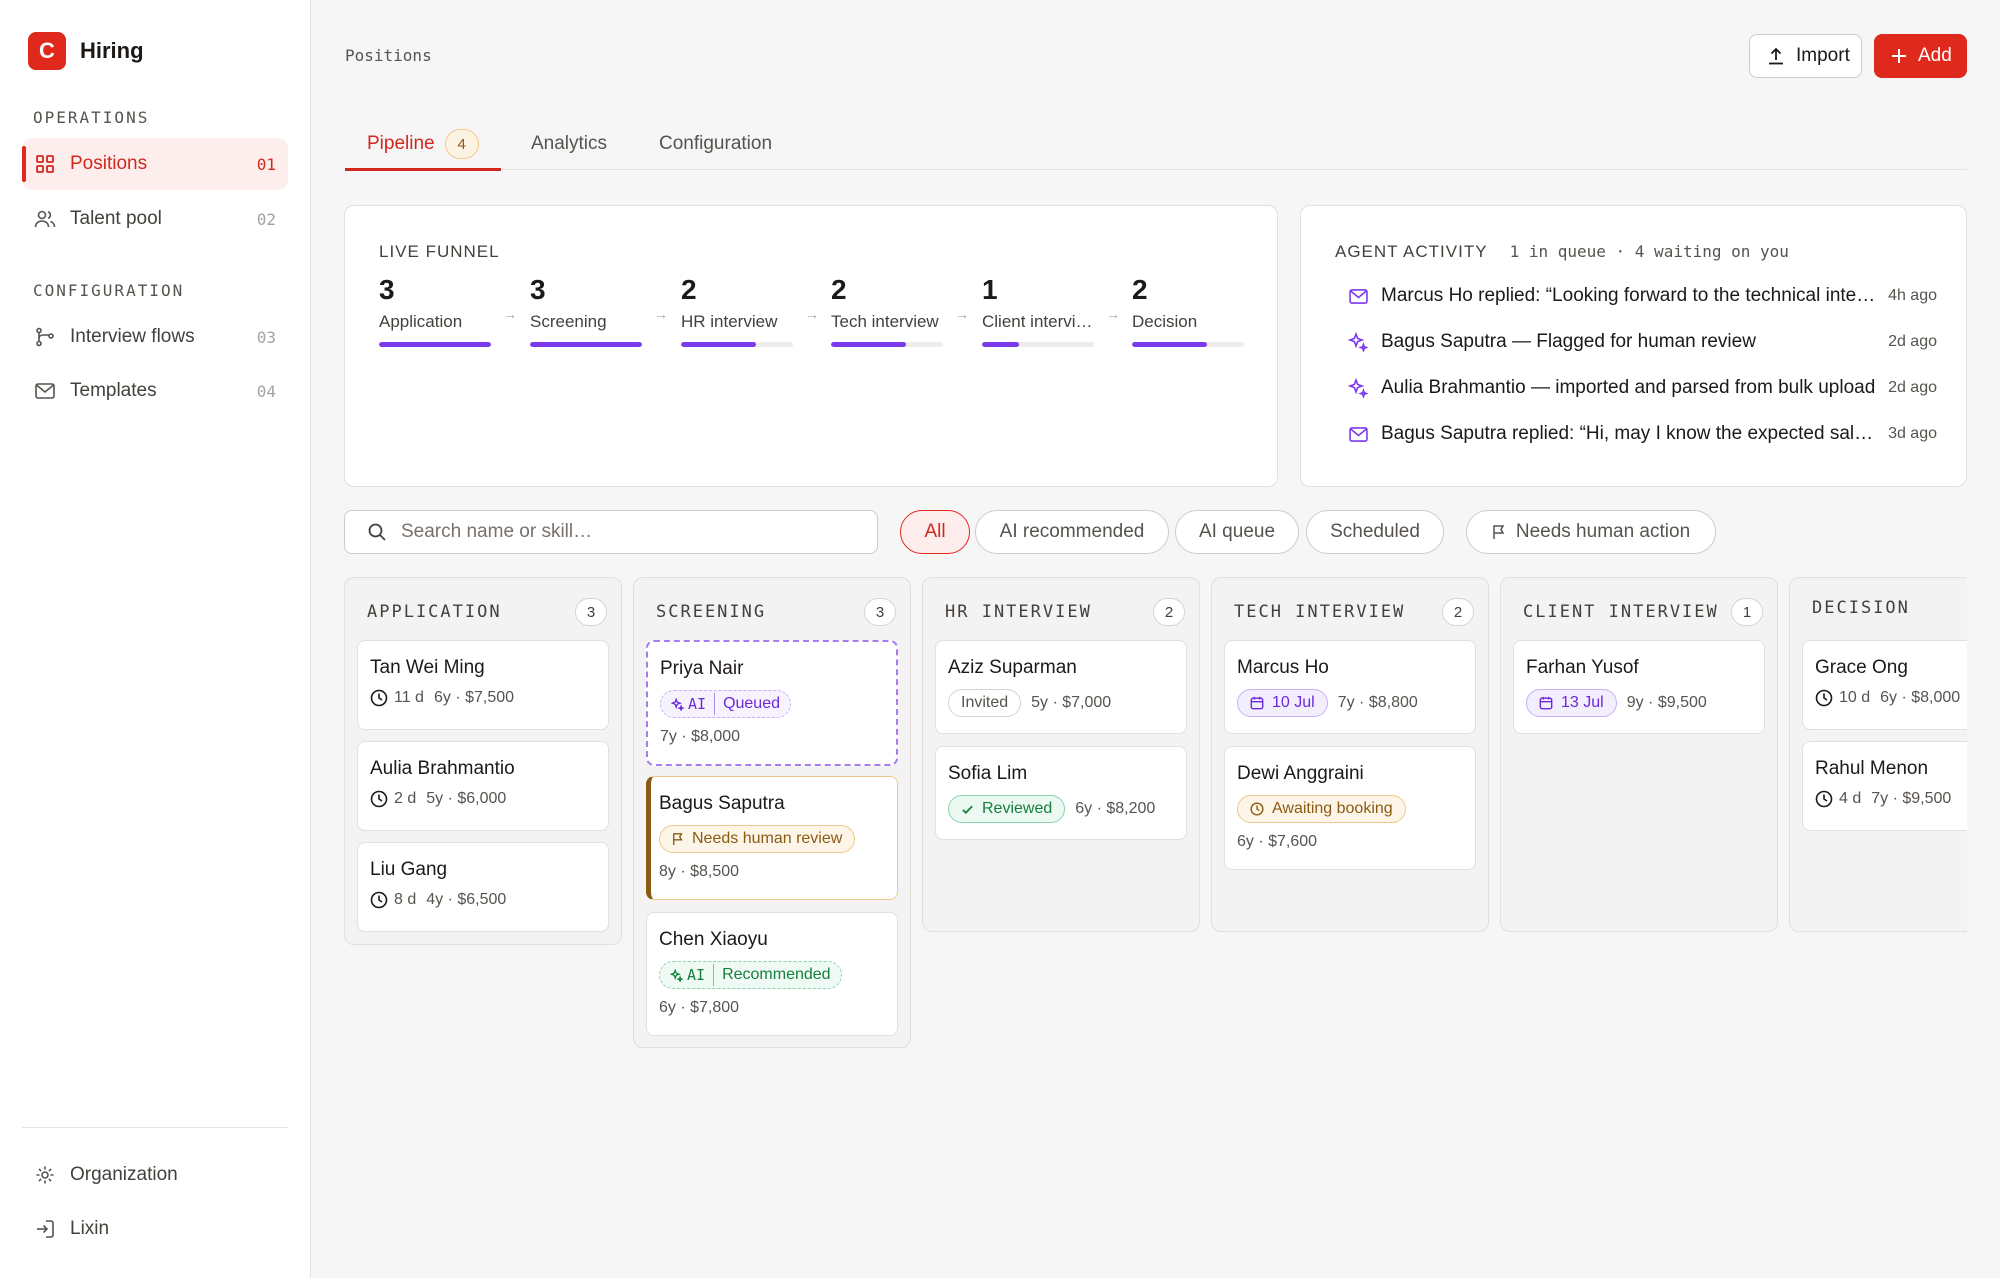 Image resolution: width=2000 pixels, height=1278 pixels. What do you see at coordinates (1884, 786) in the screenshot?
I see `candidate-card: Rahul Menon 4 d 7y · $9,500` at bounding box center [1884, 786].